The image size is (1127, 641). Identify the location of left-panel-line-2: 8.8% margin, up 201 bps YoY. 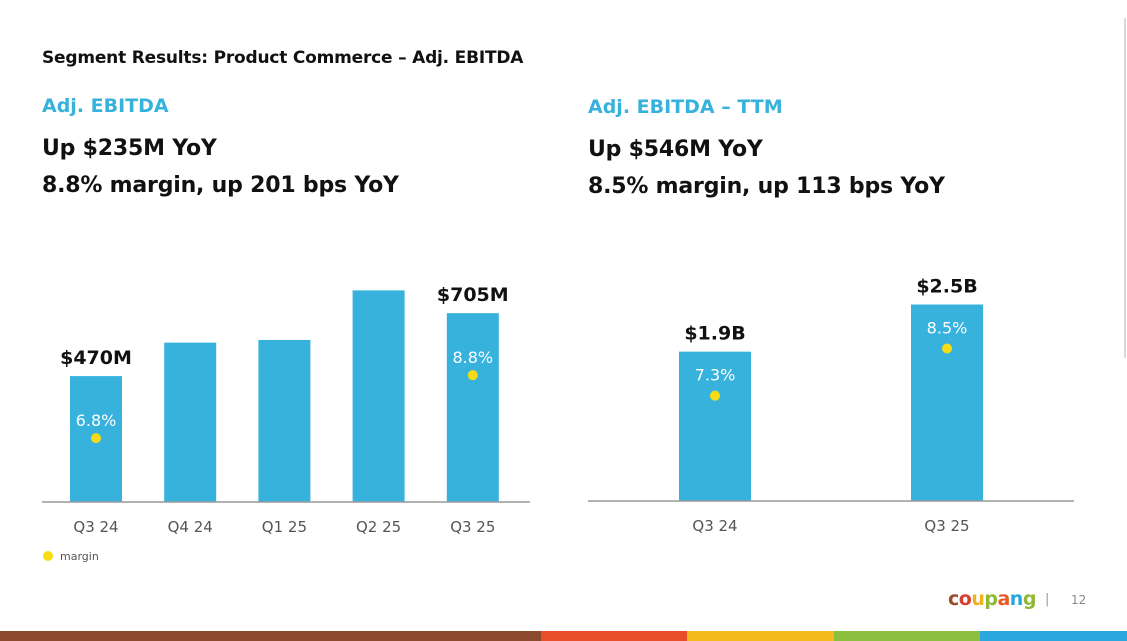
(220, 185).